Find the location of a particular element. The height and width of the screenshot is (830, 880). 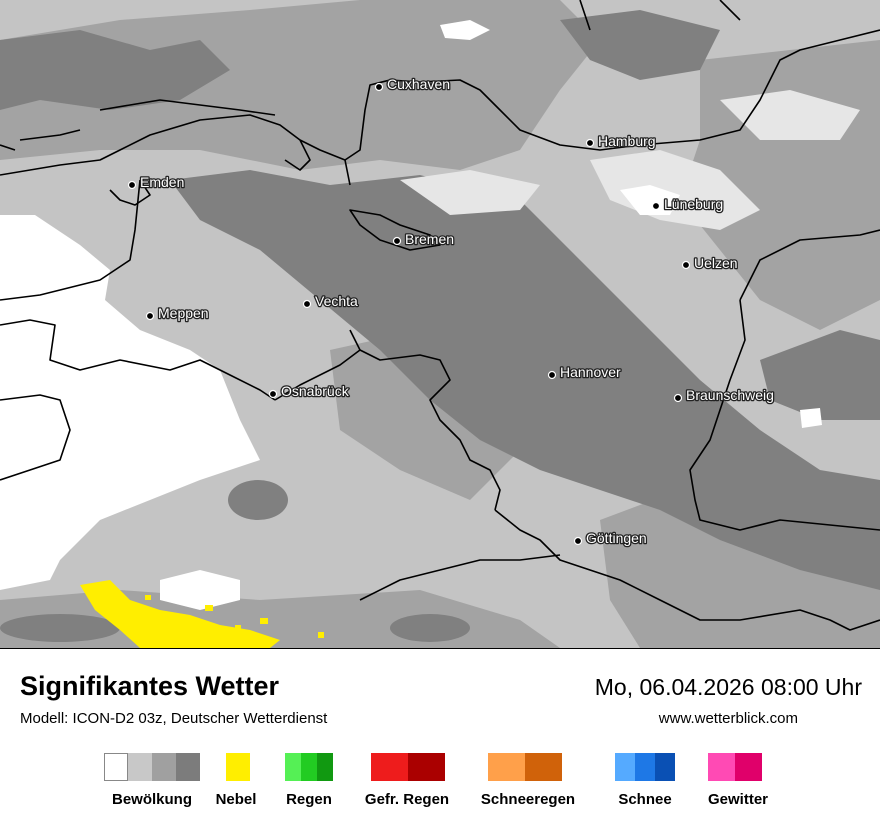

city-goettingen: Göttingen Göttingen is located at coordinates (610, 538).